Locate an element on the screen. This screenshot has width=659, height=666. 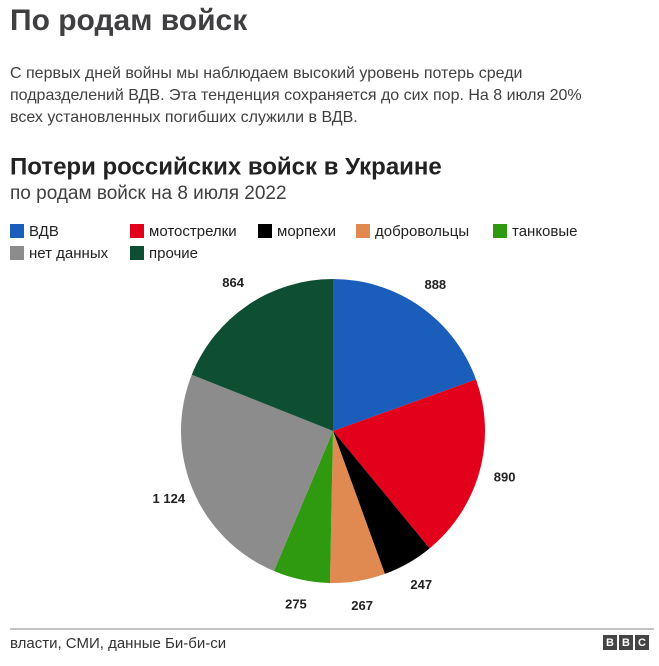
value-label: 267 is located at coordinates (362, 605).